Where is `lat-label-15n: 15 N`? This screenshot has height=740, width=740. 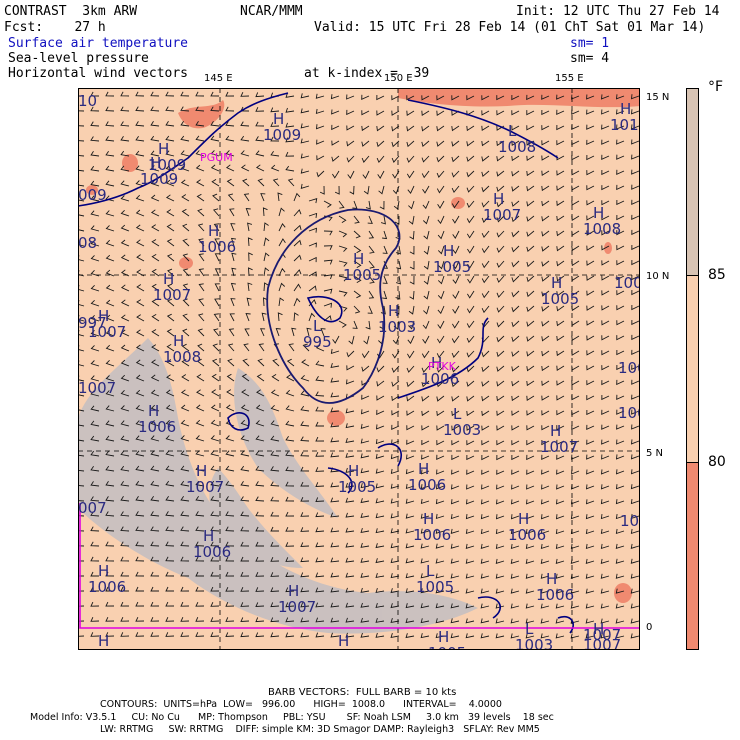 lat-label-15n: 15 N is located at coordinates (658, 97).